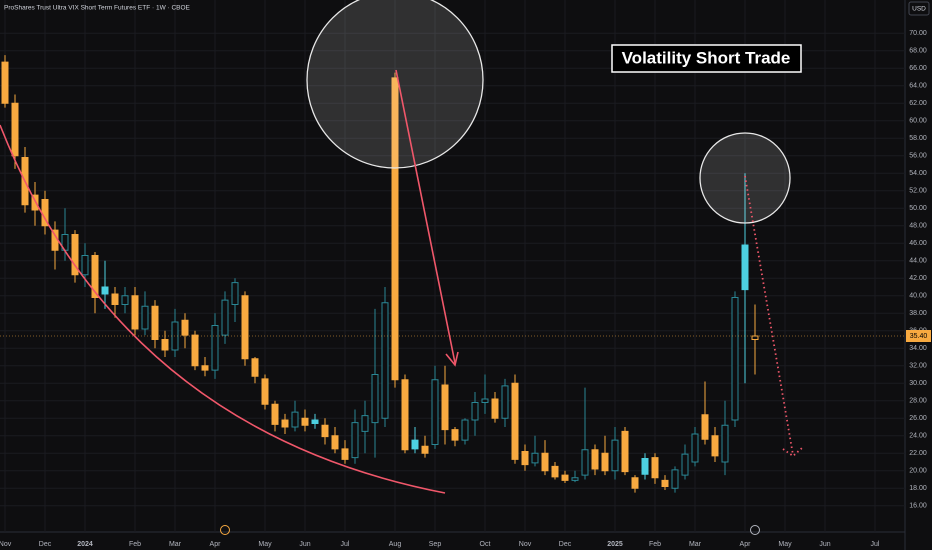  Describe the element at coordinates (918, 243) in the screenshot. I see `y-tick-label: 46.00` at that location.